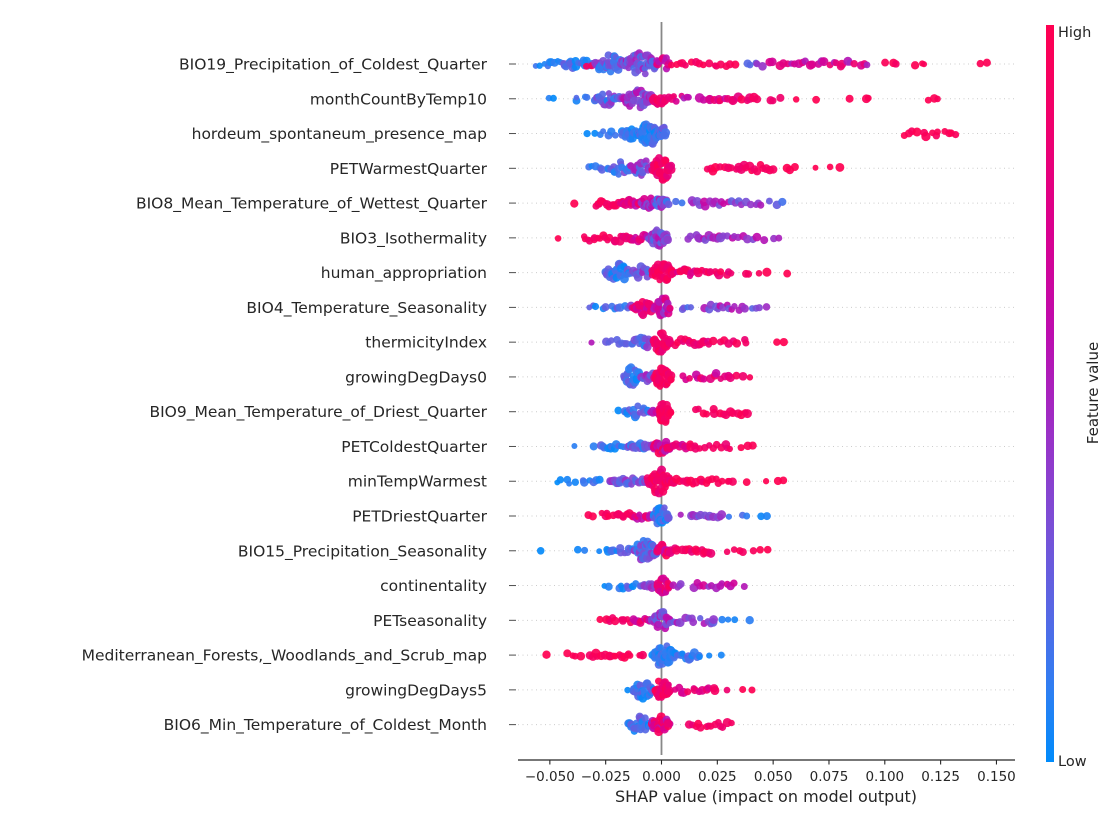 The image size is (1116, 819). I want to click on x-tick-label: 0.050, so click(773, 777).